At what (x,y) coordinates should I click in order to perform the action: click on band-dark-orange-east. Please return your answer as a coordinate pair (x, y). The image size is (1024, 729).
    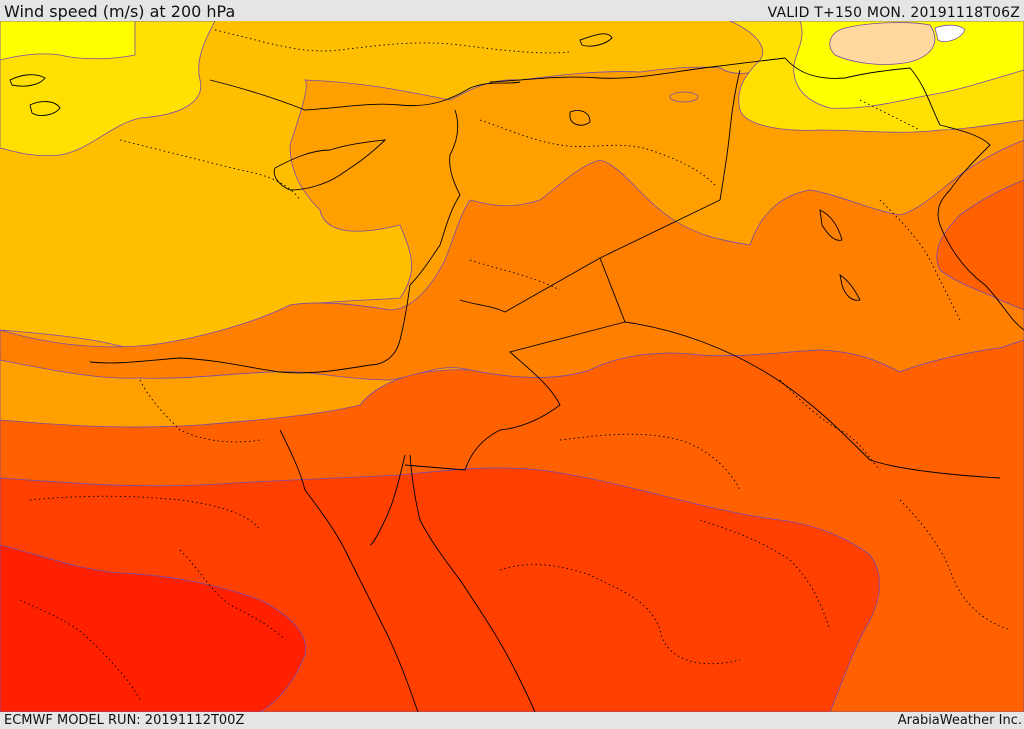
    Looking at the image, I should click on (980, 245).